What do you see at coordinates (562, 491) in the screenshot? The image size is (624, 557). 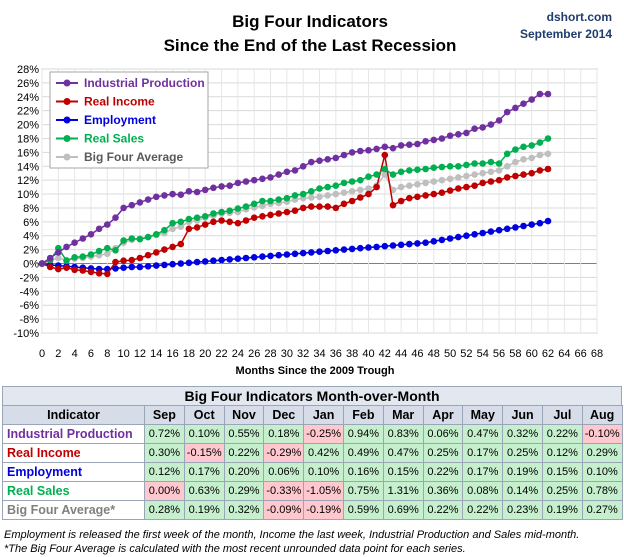 I see `table-cell: 0.25%` at bounding box center [562, 491].